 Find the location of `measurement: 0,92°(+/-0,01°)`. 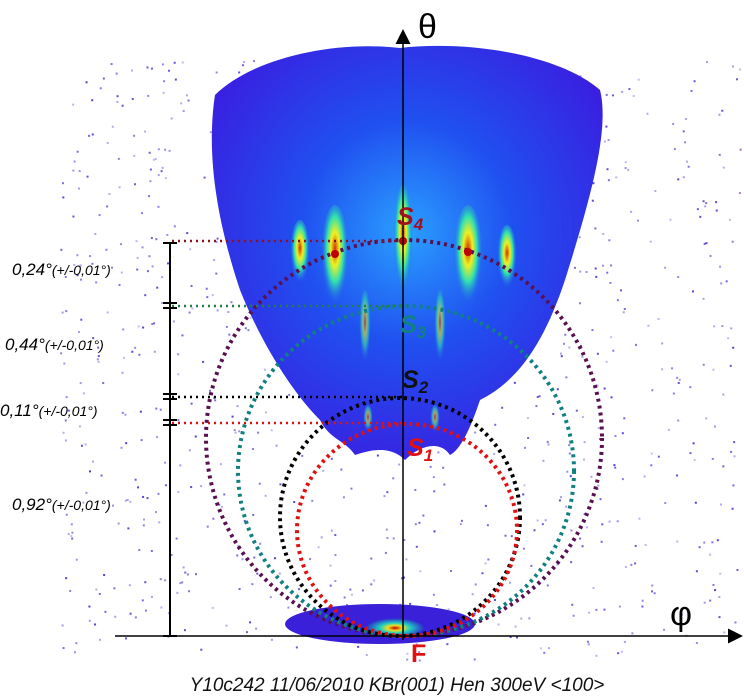

measurement: 0,92°(+/-0,01°) is located at coordinates (61, 504).